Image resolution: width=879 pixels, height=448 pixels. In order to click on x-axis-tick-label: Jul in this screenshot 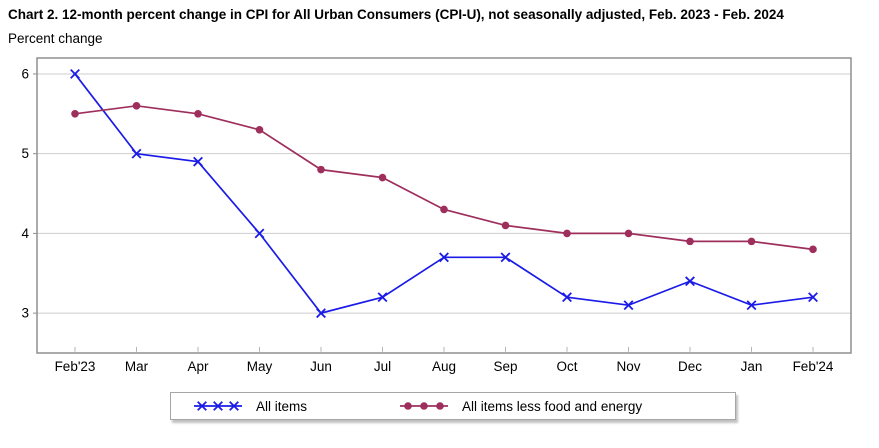, I will do `click(382, 366)`.